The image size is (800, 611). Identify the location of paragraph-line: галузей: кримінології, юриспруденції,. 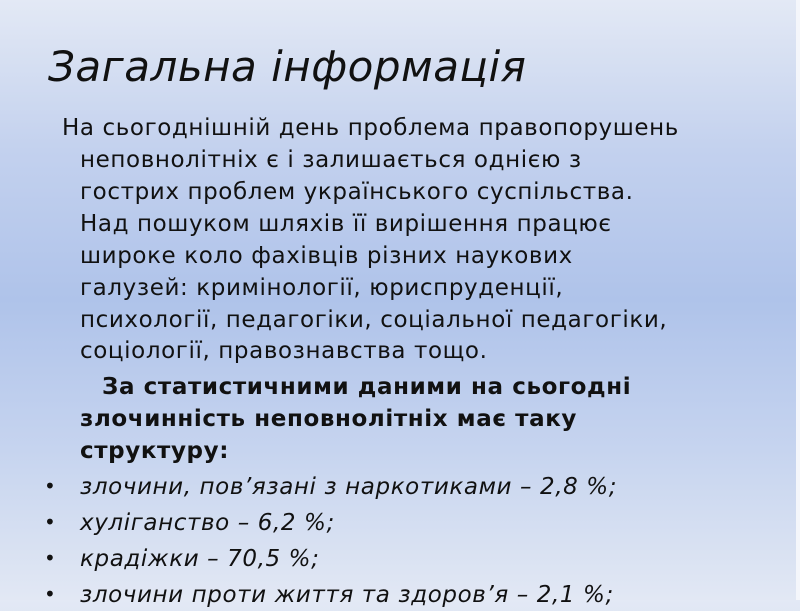
(322, 288).